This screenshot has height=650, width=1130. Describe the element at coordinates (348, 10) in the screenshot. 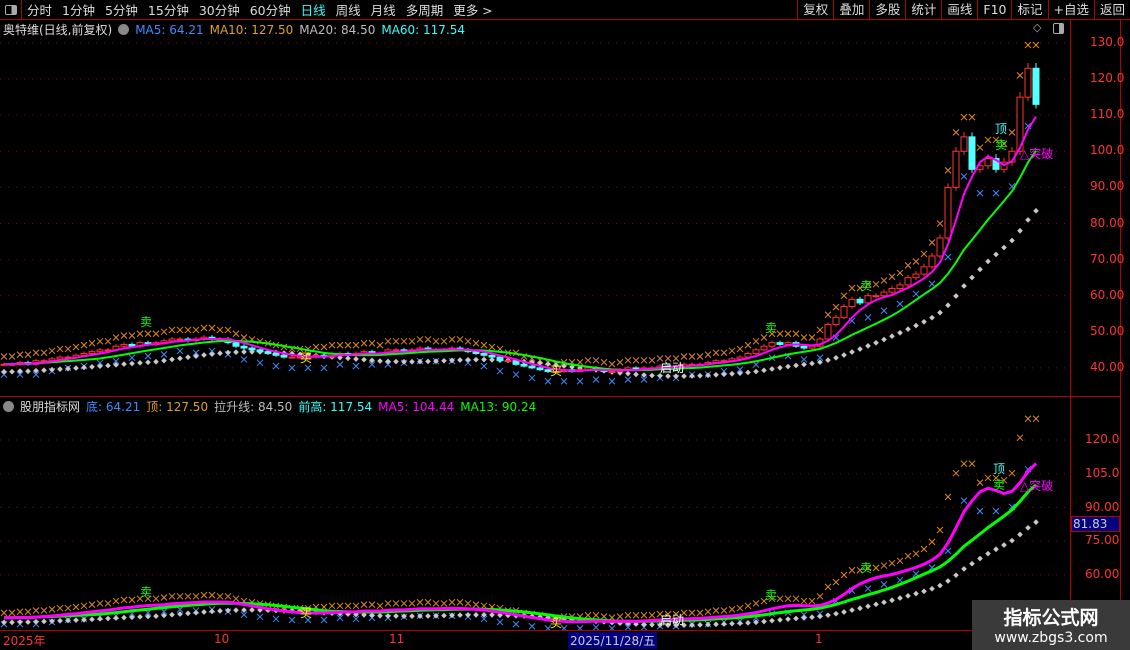

I see `period-tab: 周线` at that location.